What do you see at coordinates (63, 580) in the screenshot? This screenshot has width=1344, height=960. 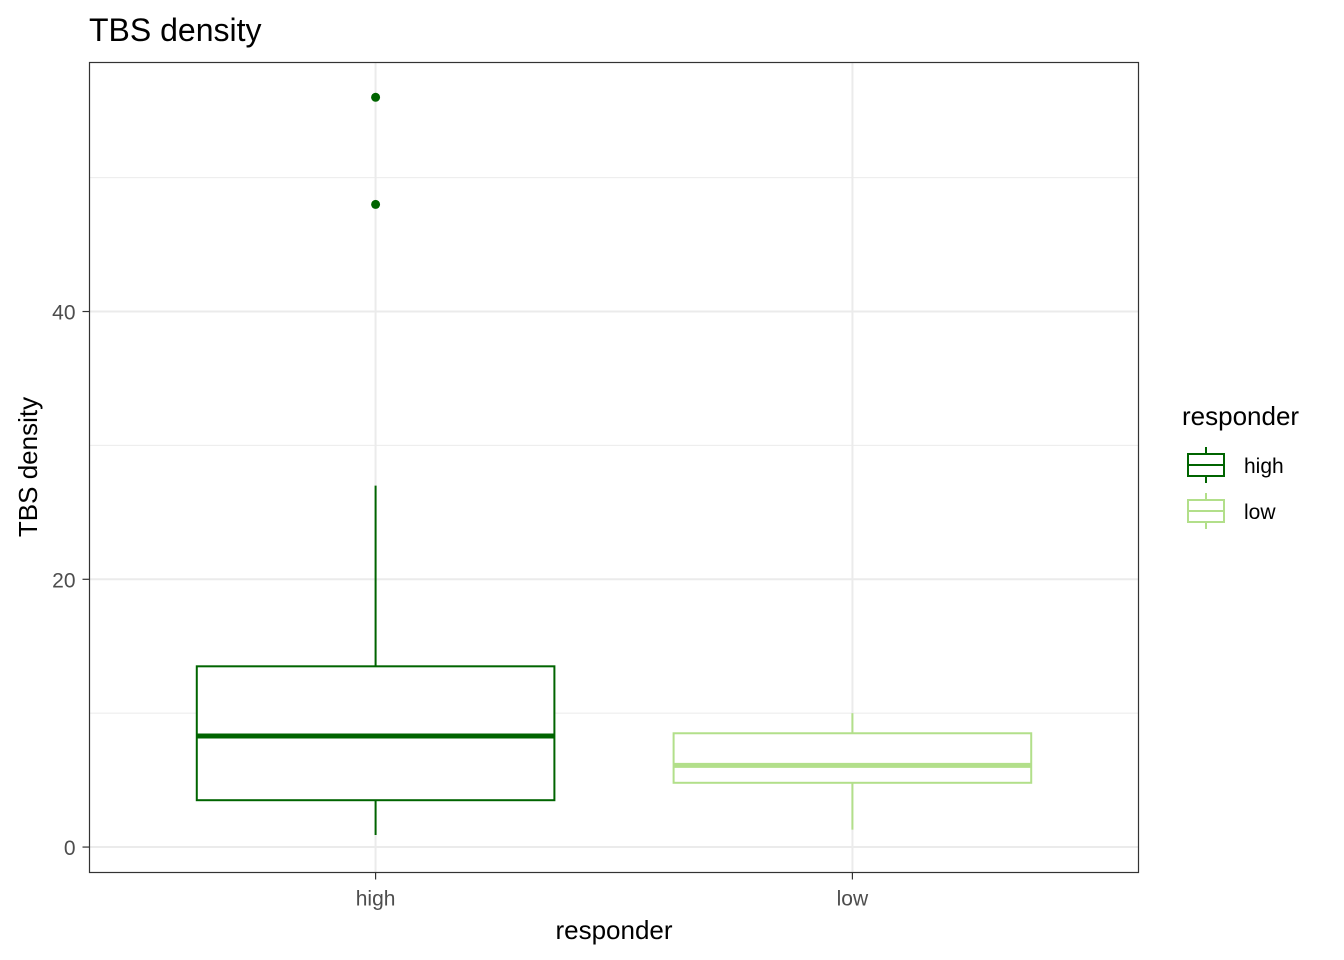 I see `y-tick-label: 20` at bounding box center [63, 580].